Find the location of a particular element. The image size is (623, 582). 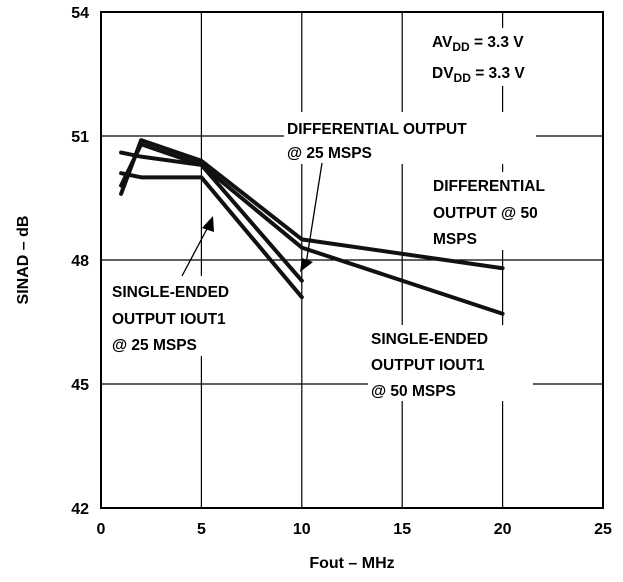

y-tick-label: 48 is located at coordinates (80, 261).